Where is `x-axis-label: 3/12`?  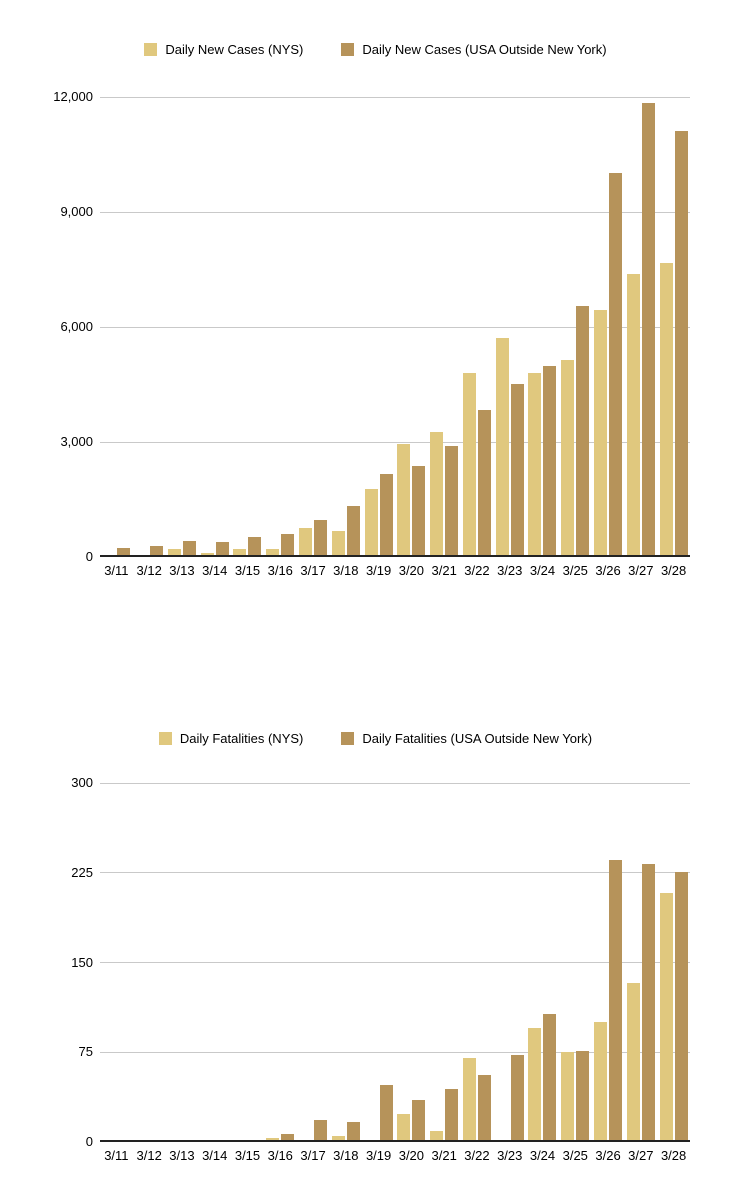
x-axis-label: 3/12 is located at coordinates (149, 1155).